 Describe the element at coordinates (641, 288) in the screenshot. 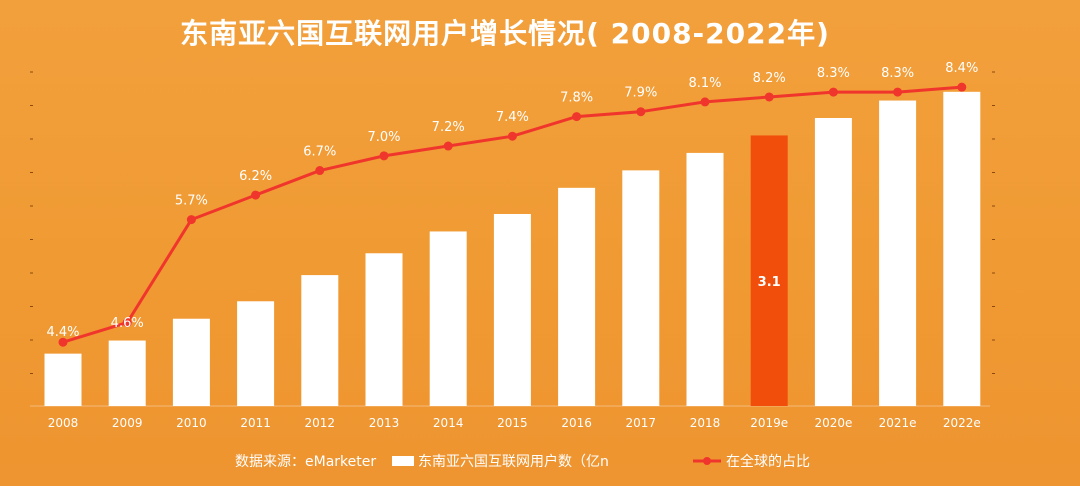

I see `bar-2017` at that location.